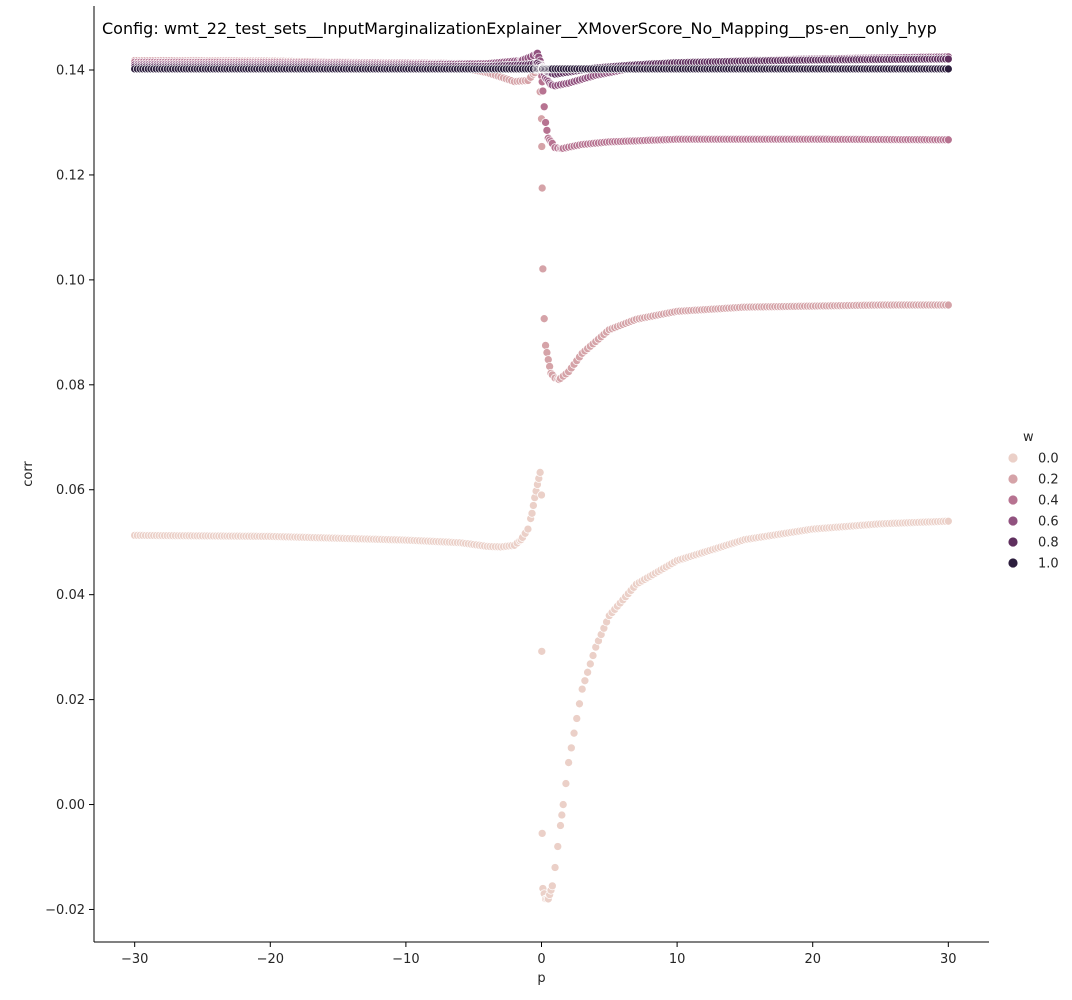  I want to click on y-tick-label: 0.08, so click(70, 385).